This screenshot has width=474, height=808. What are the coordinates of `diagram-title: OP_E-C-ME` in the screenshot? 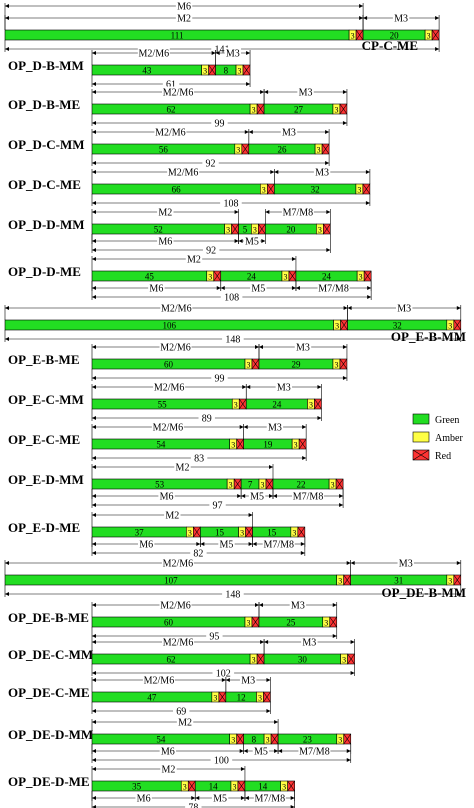 It's located at (44, 439).